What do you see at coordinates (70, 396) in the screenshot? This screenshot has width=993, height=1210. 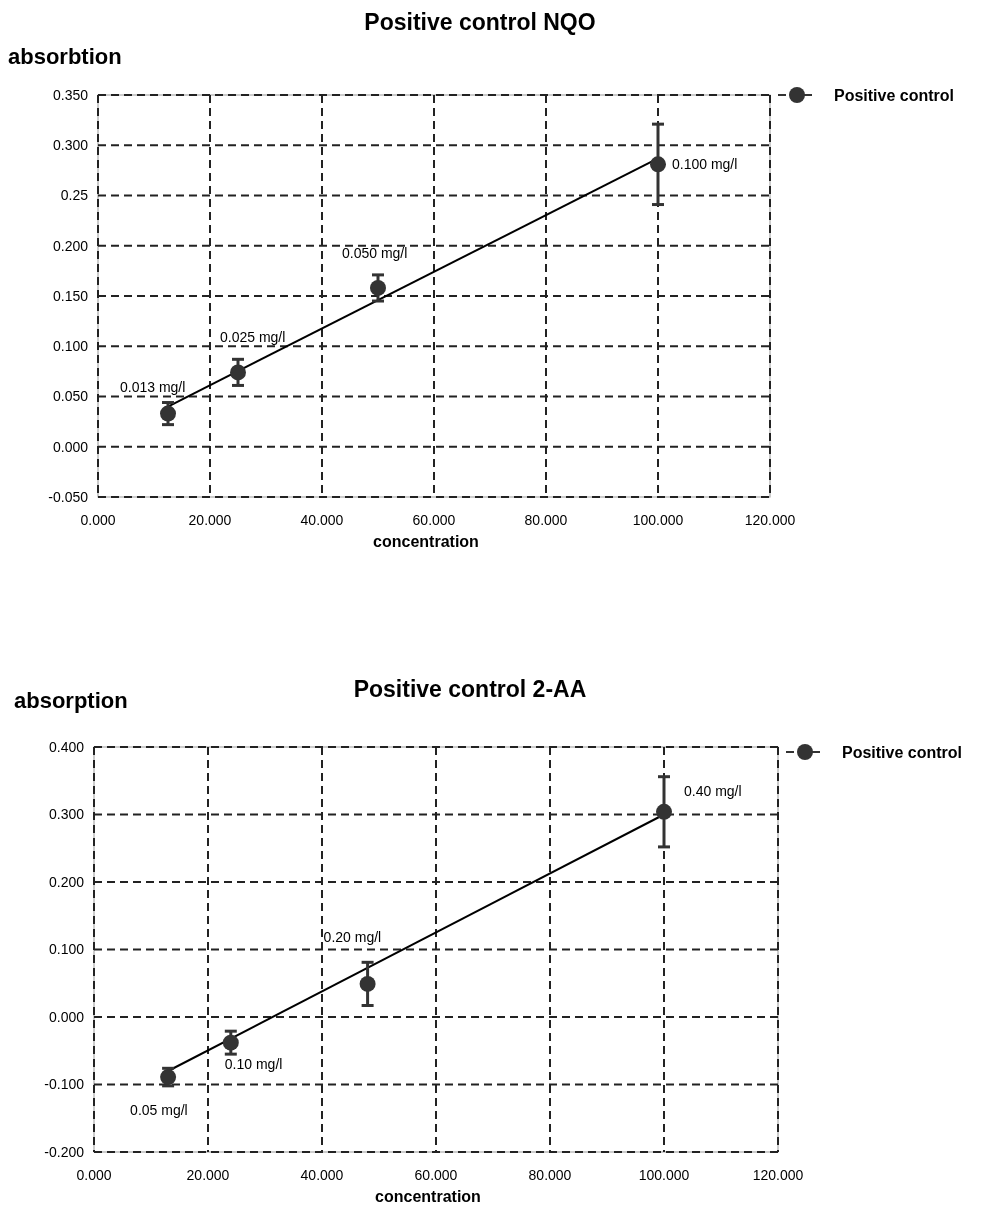 I see `y-tick-label: 0.050` at bounding box center [70, 396].